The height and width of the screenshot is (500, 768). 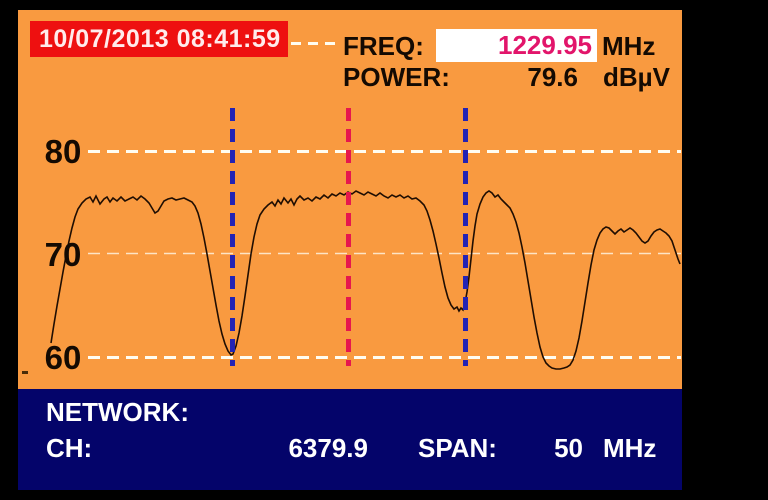 I want to click on timestamp-badge: 10/07/2013 08:41:59, so click(x=159, y=39).